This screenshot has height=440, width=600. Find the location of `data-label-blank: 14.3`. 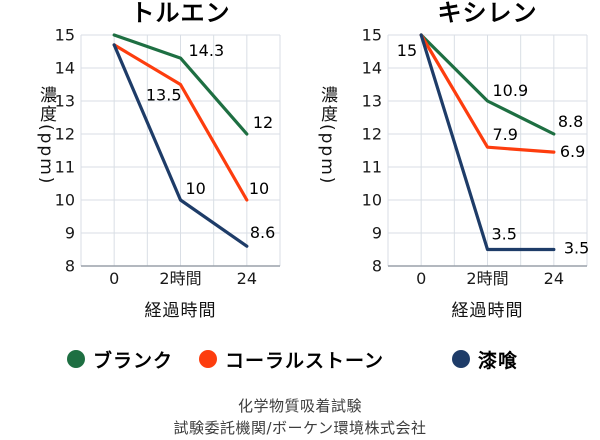

data-label-blank: 14.3 is located at coordinates (207, 50).